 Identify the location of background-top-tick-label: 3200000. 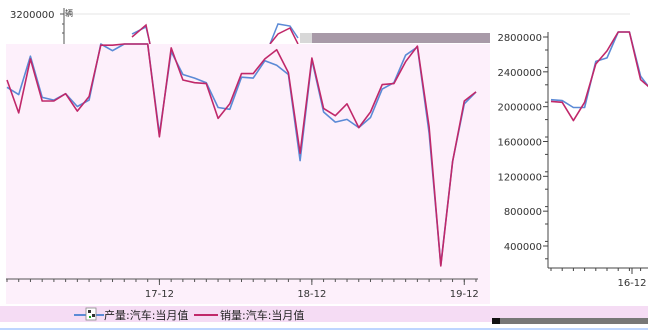
(32, 15).